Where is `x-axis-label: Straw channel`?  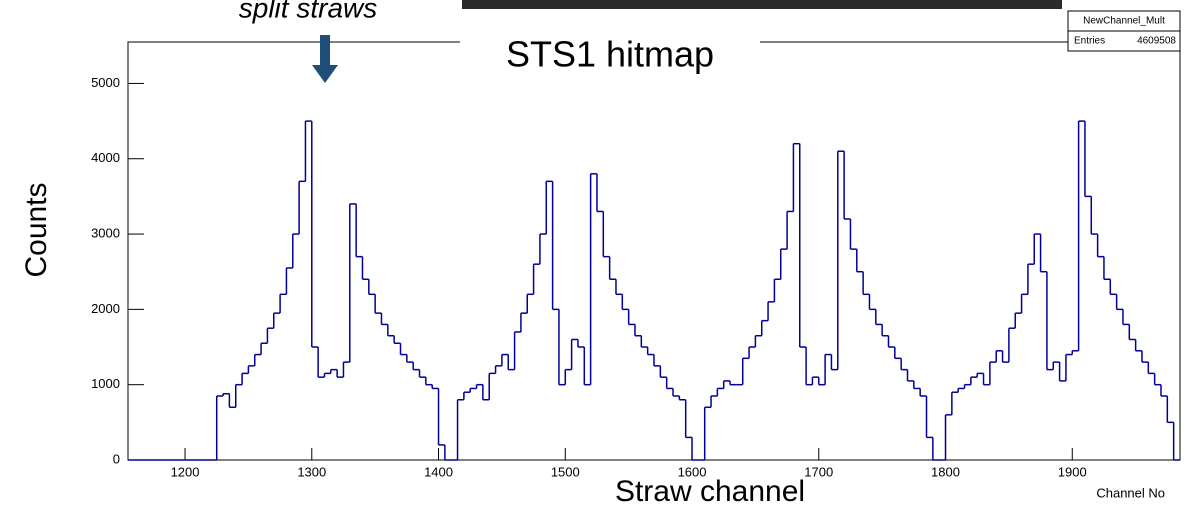
x-axis-label: Straw channel is located at coordinates (710, 491).